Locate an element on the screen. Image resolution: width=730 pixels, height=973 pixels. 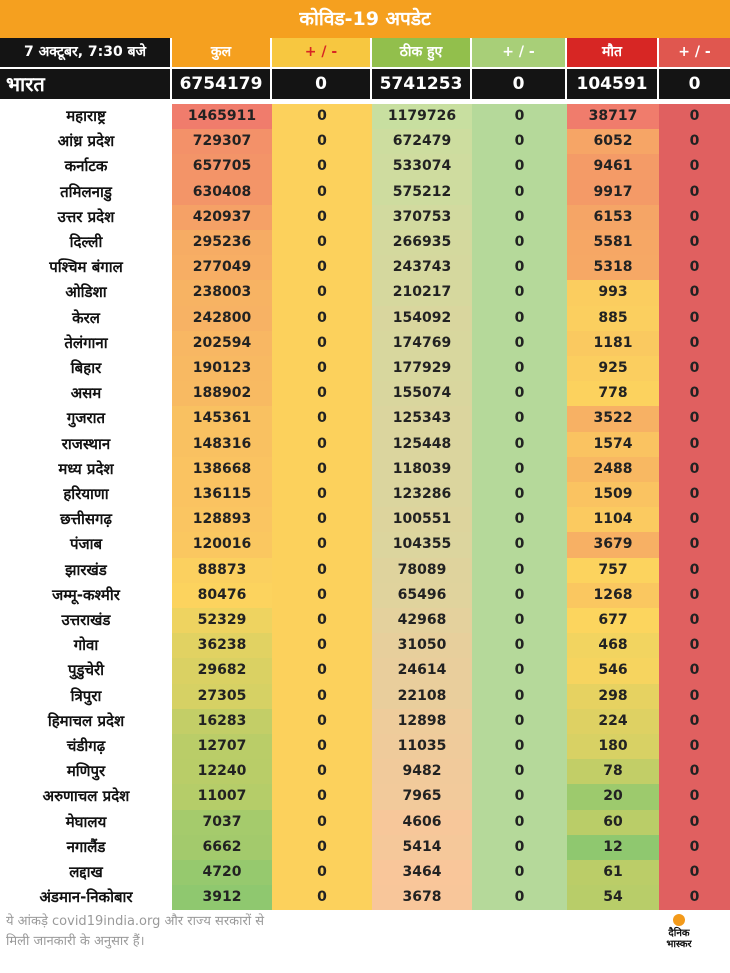
state-deaths: 546 is located at coordinates (613, 671).